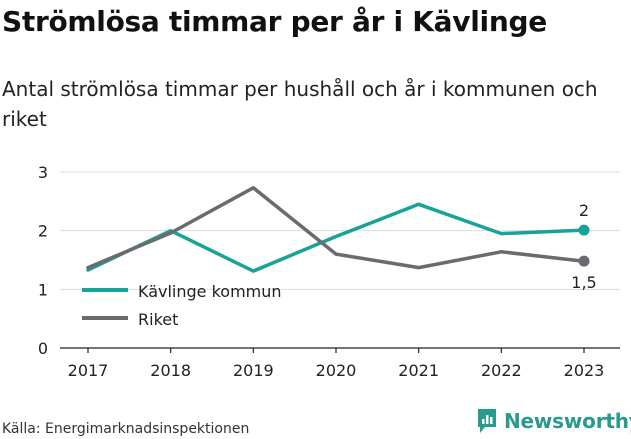  What do you see at coordinates (584, 370) in the screenshot?
I see `x-tick-label-2023: 2023` at bounding box center [584, 370].